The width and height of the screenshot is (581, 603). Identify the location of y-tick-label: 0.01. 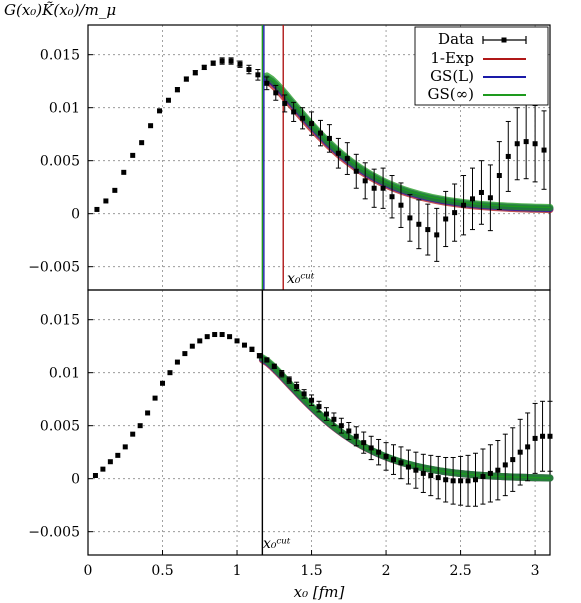
(64, 374).